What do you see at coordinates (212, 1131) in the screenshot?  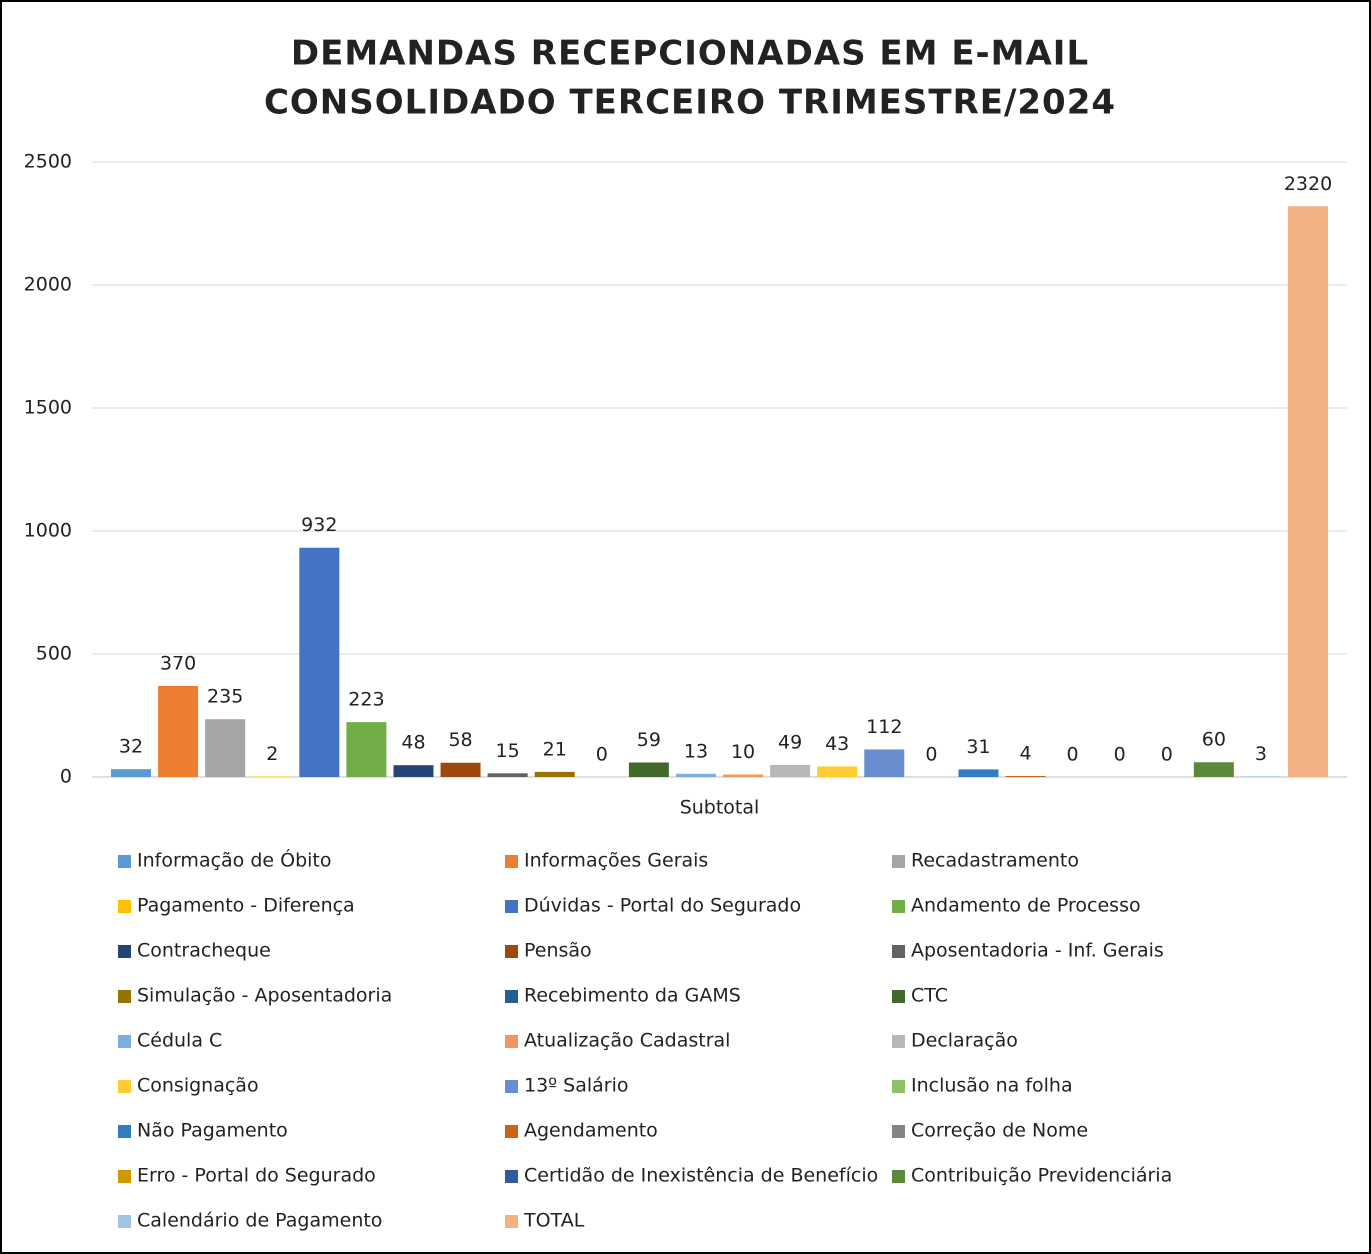 I see `legend-label: Não Pagamento` at bounding box center [212, 1131].